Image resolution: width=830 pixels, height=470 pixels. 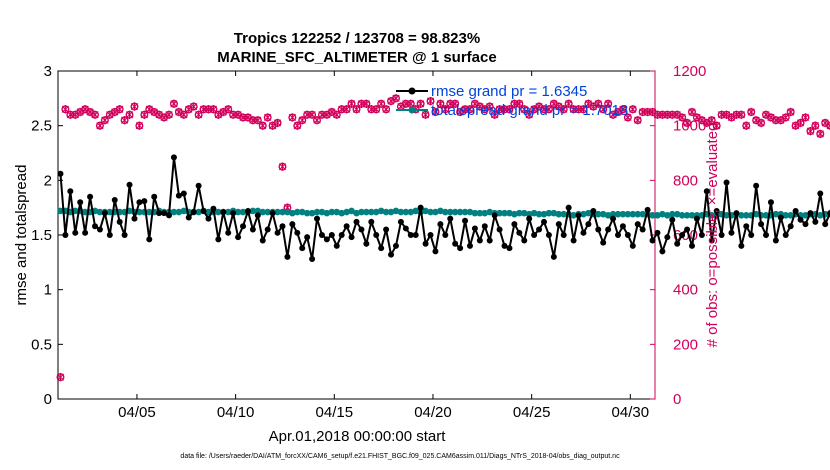 I want to click on y-tick-right-label: 800, so click(x=685, y=180).